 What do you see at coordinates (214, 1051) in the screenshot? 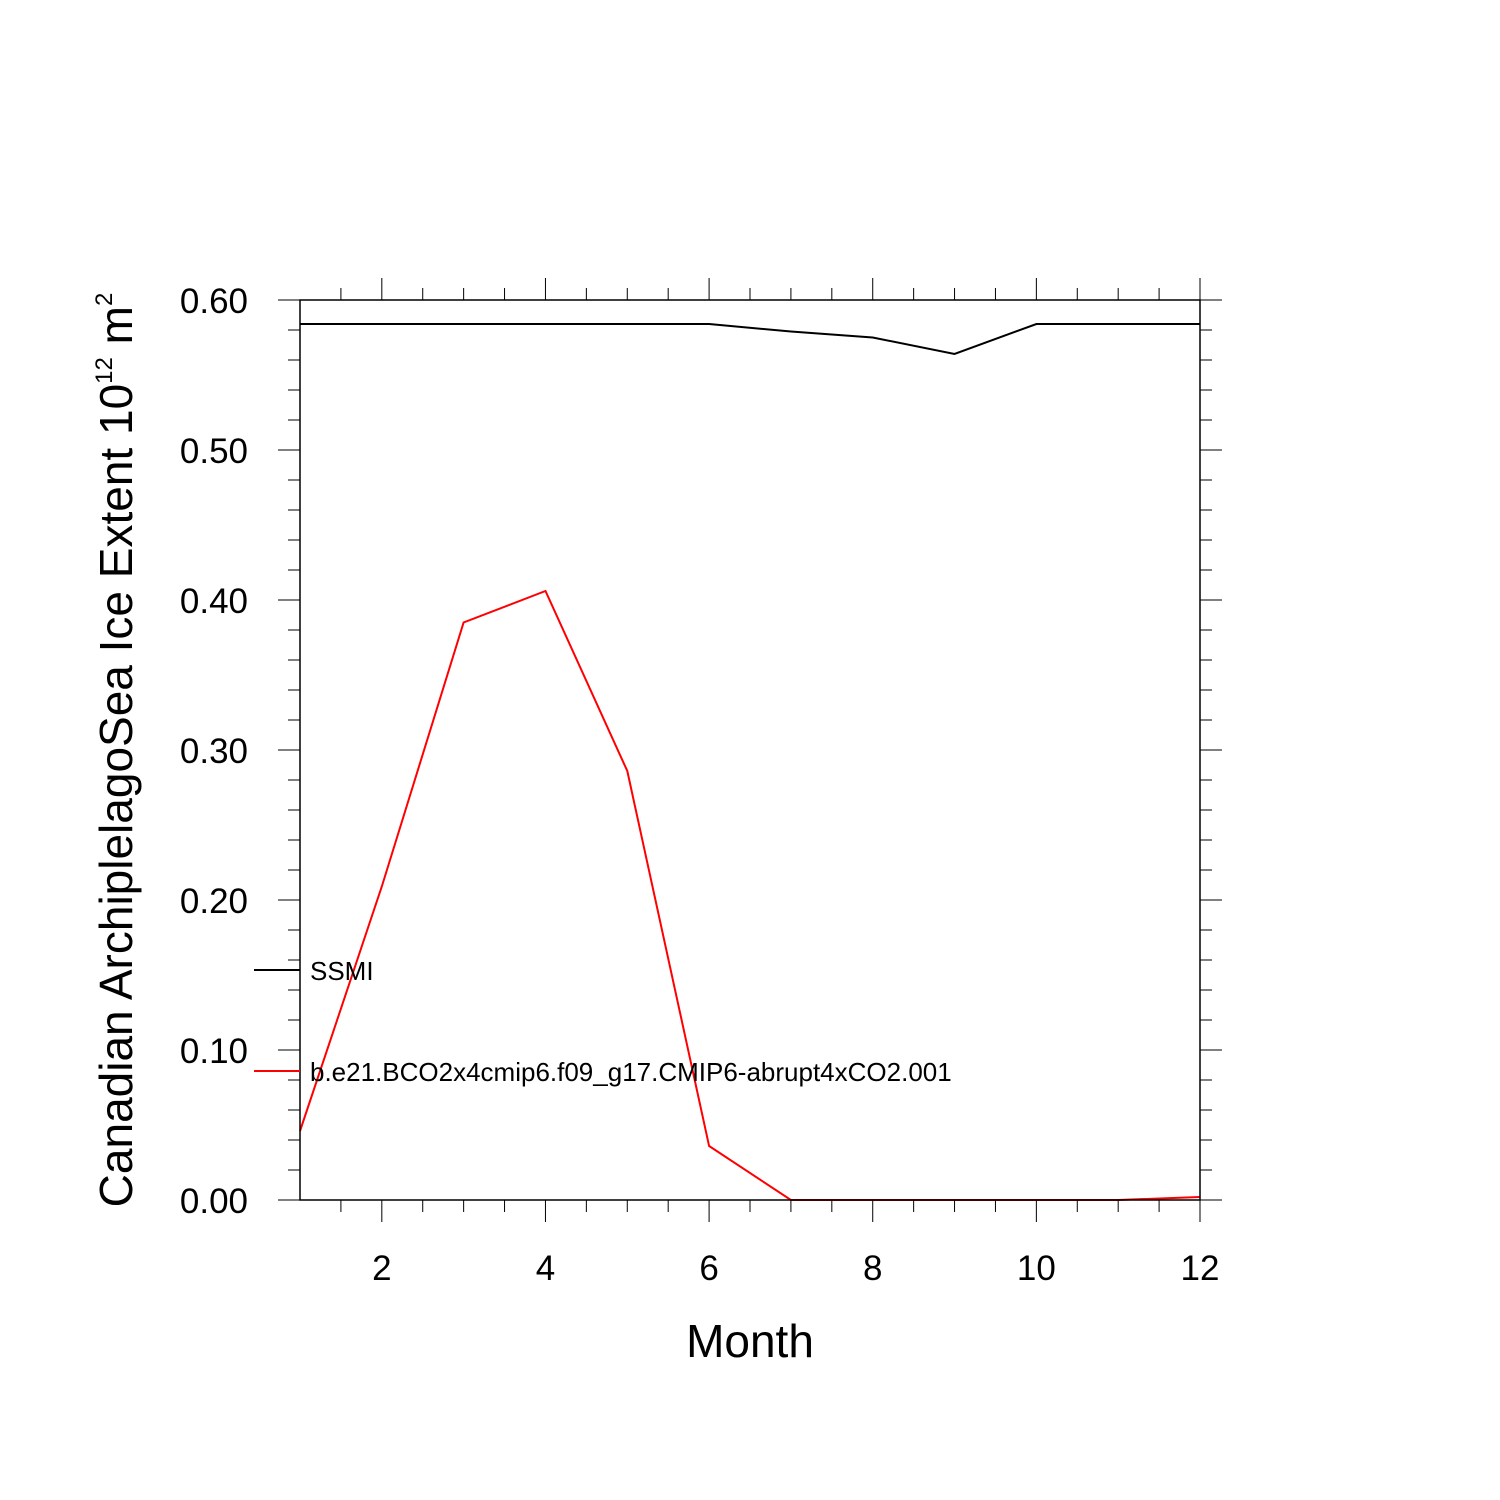
I see `y-tick-label: 0.10` at bounding box center [214, 1051].